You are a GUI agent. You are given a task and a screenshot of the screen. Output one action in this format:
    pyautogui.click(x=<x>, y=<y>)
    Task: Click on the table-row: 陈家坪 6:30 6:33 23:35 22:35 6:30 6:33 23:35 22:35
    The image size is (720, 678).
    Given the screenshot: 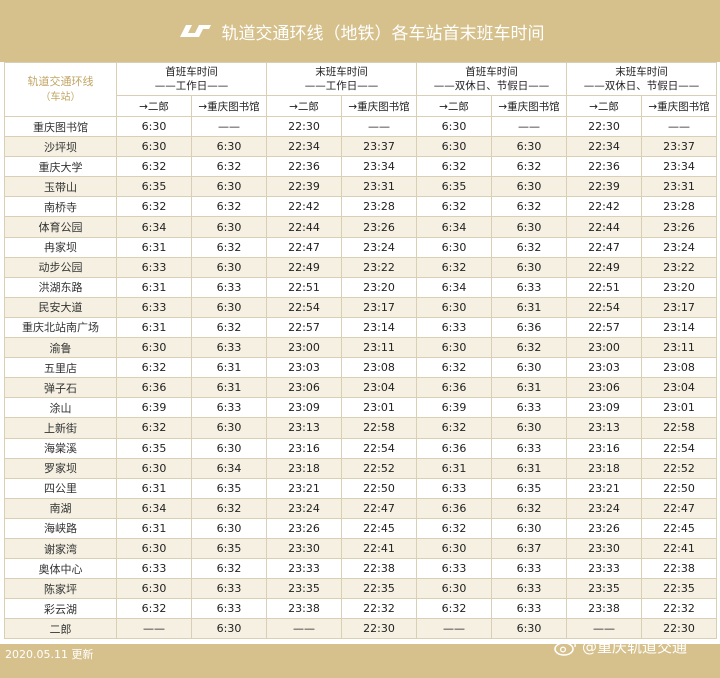 What is the action you would take?
    pyautogui.click(x=360, y=589)
    